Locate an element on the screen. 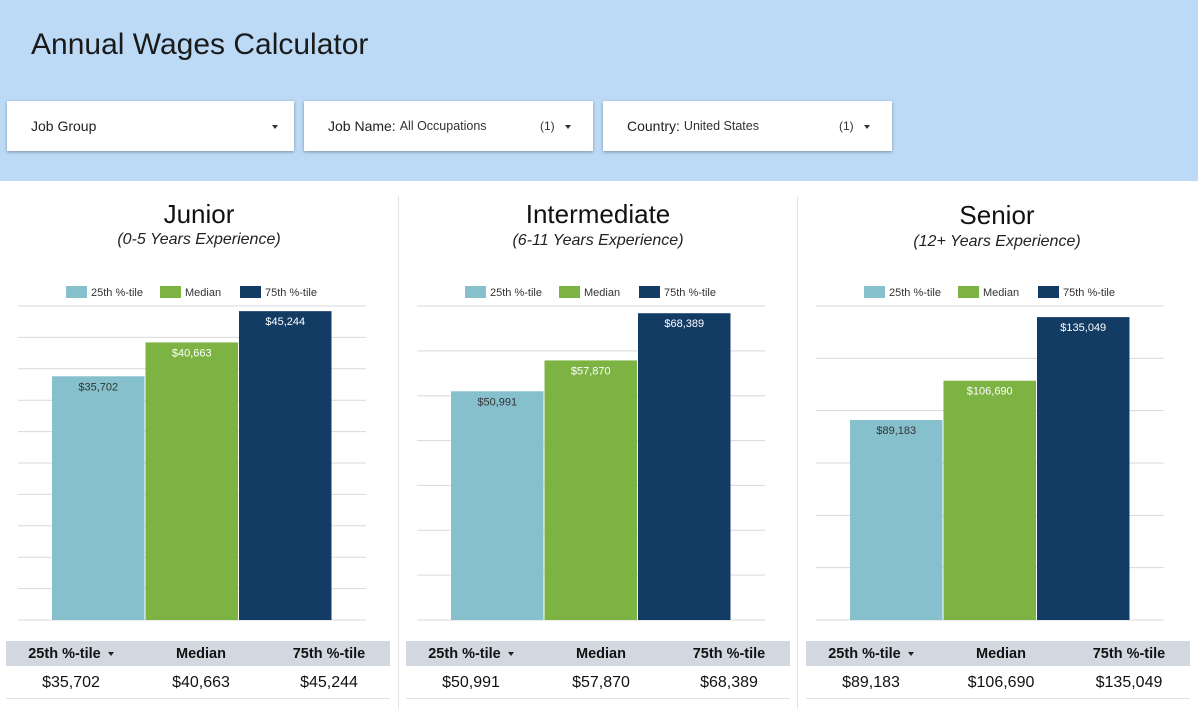 The image size is (1198, 709). data-label: $57,870 is located at coordinates (591, 371).